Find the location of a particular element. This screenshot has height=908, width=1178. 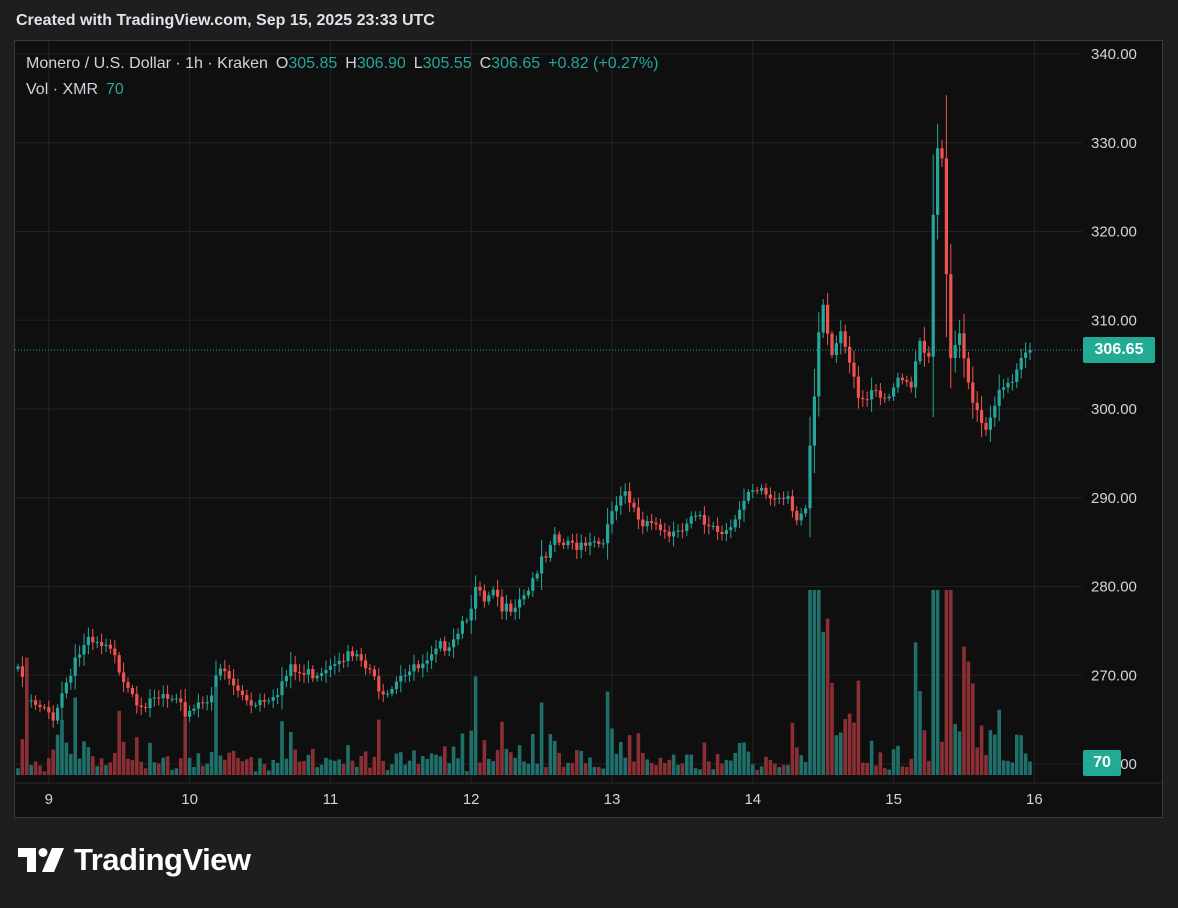

y-tick-label: 310.00 is located at coordinates (1114, 320).